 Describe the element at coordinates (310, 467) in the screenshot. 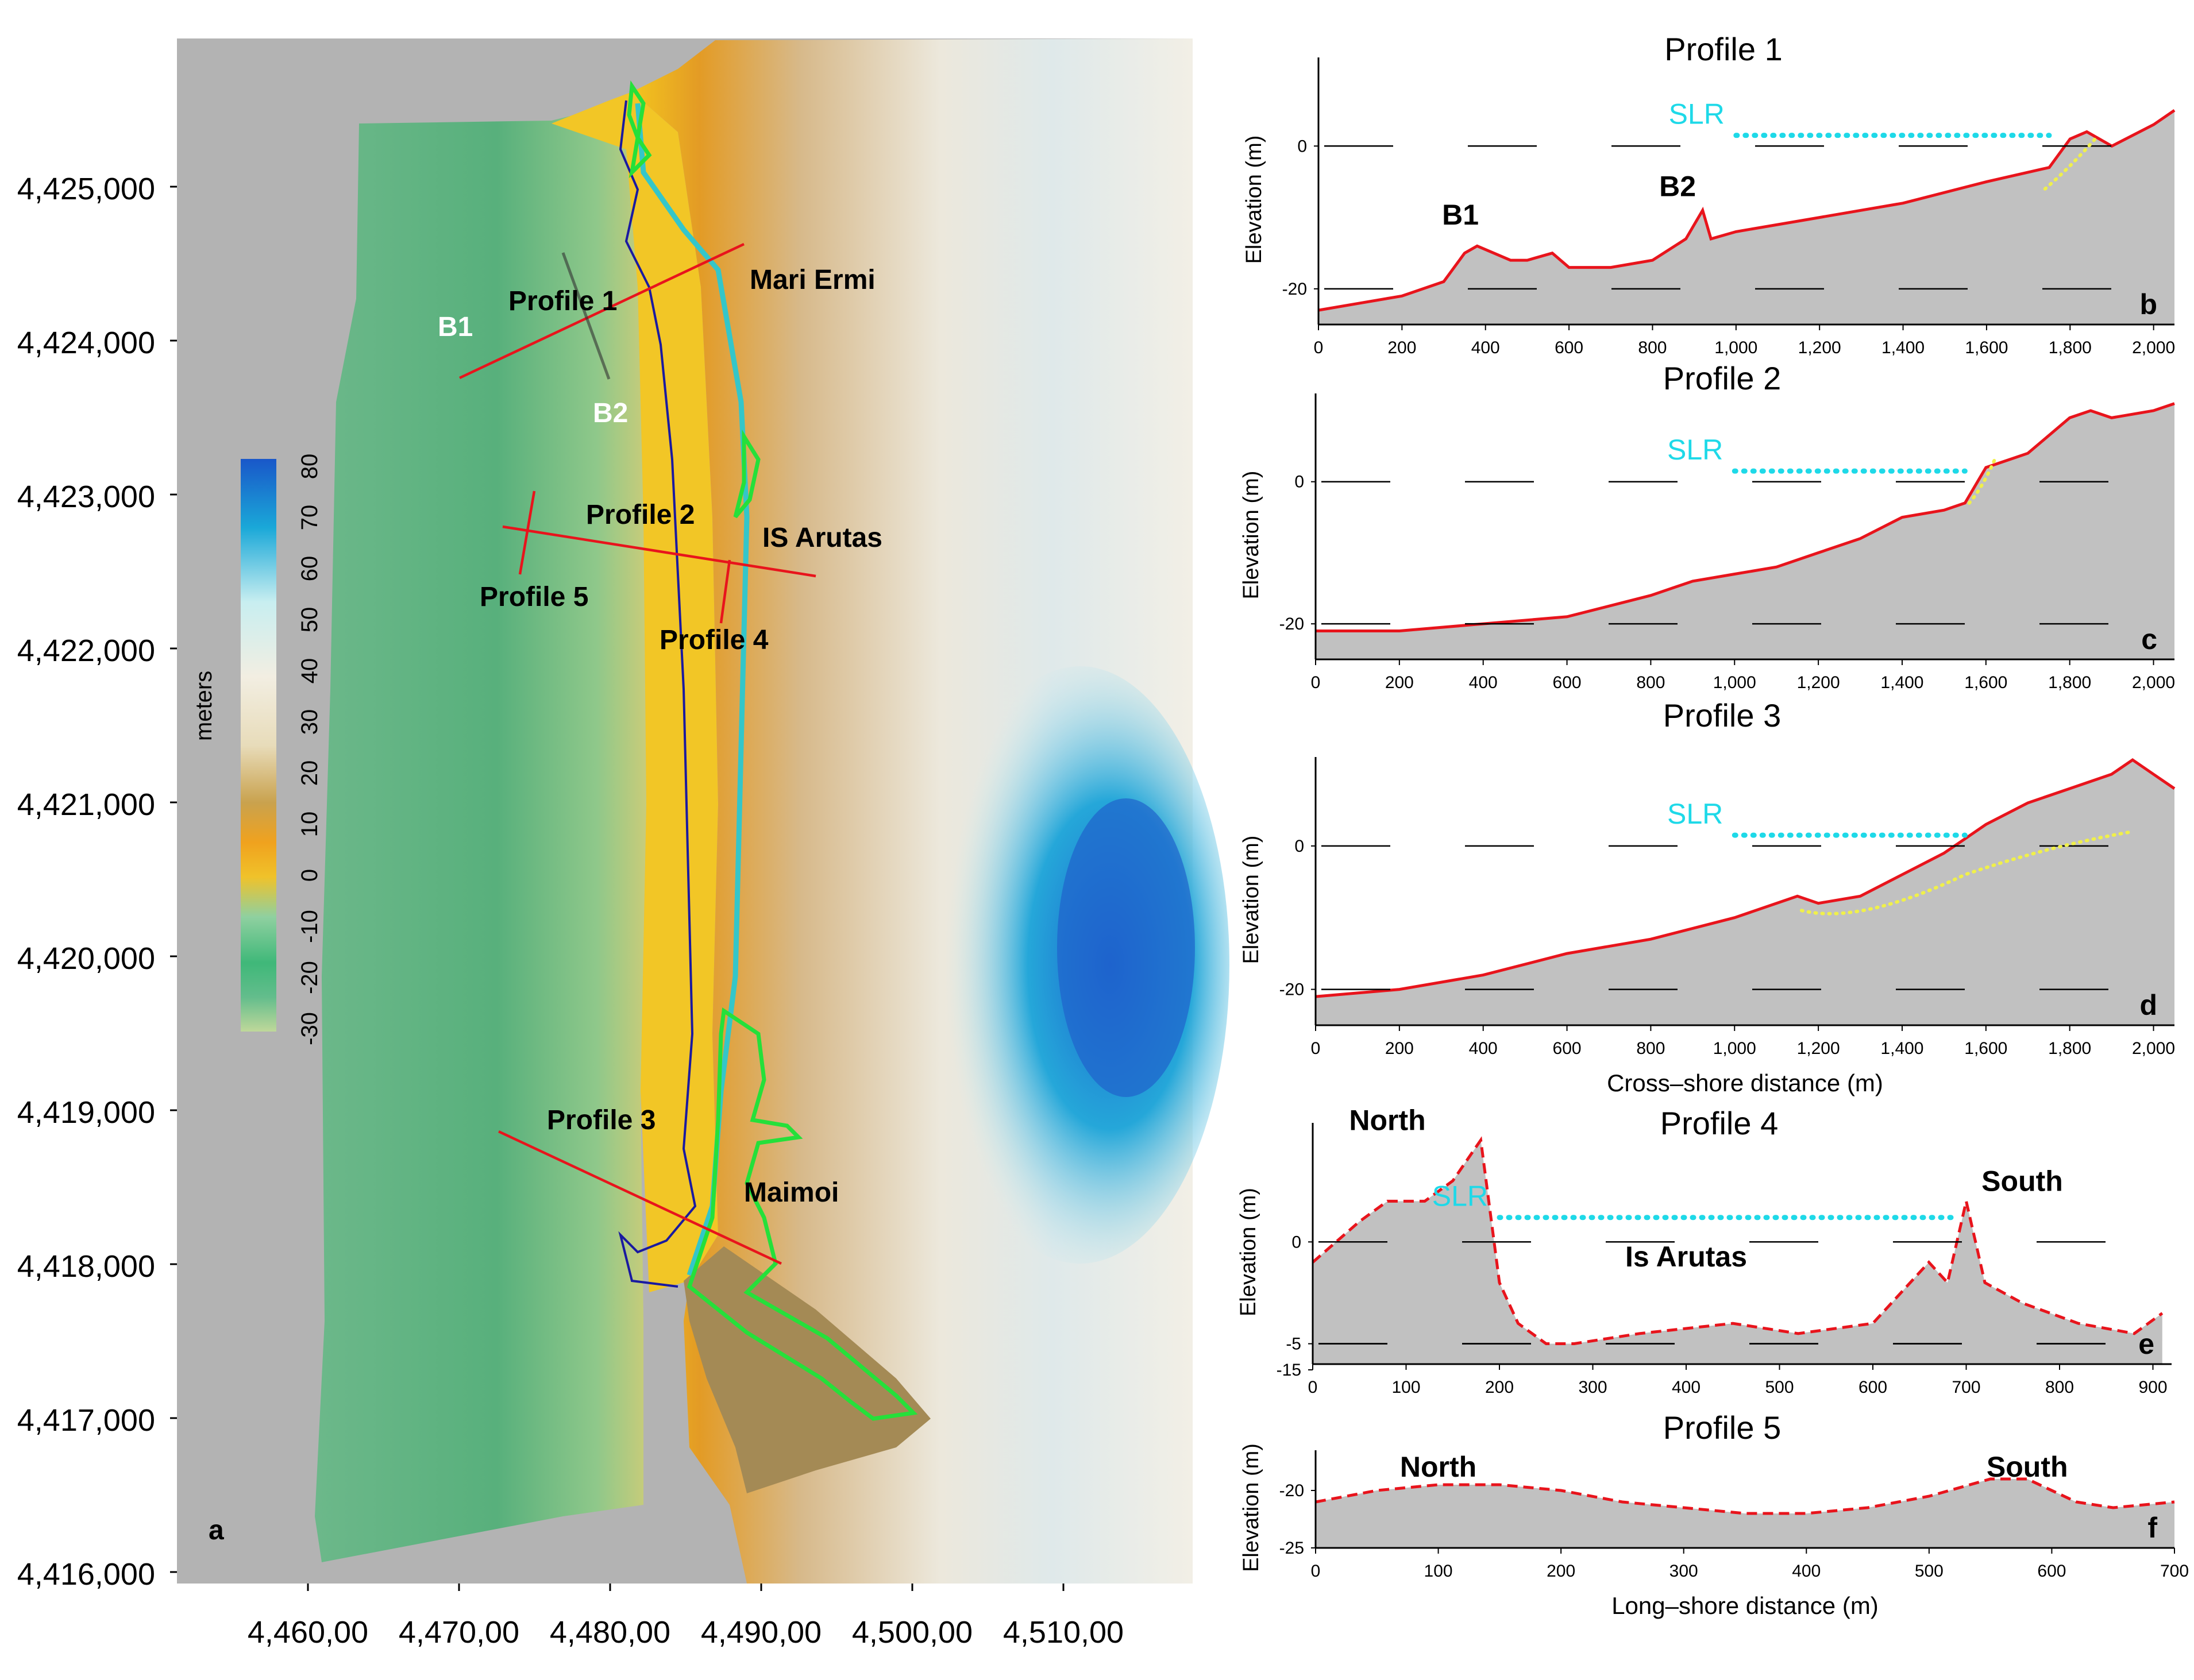

I see `colorbar-tick-label: 80` at that location.